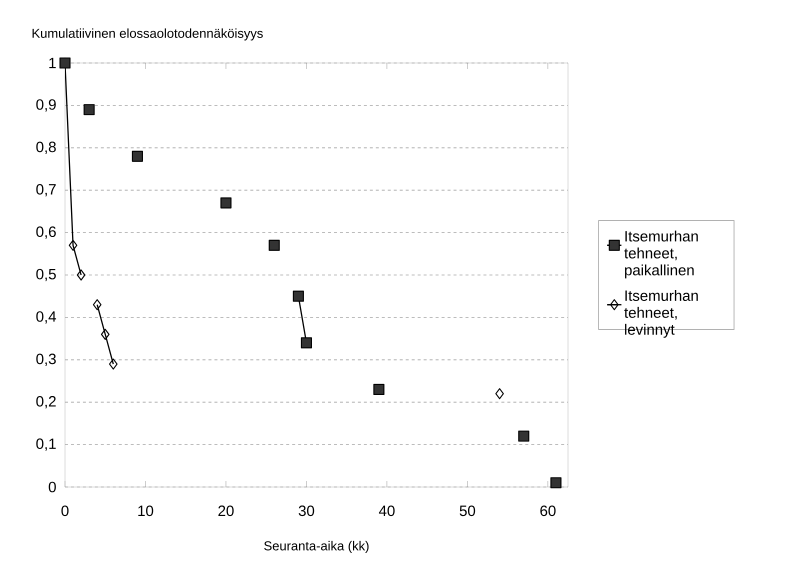 Image resolution: width=788 pixels, height=575 pixels. I want to click on y-tick-label: 0,1, so click(46, 444).